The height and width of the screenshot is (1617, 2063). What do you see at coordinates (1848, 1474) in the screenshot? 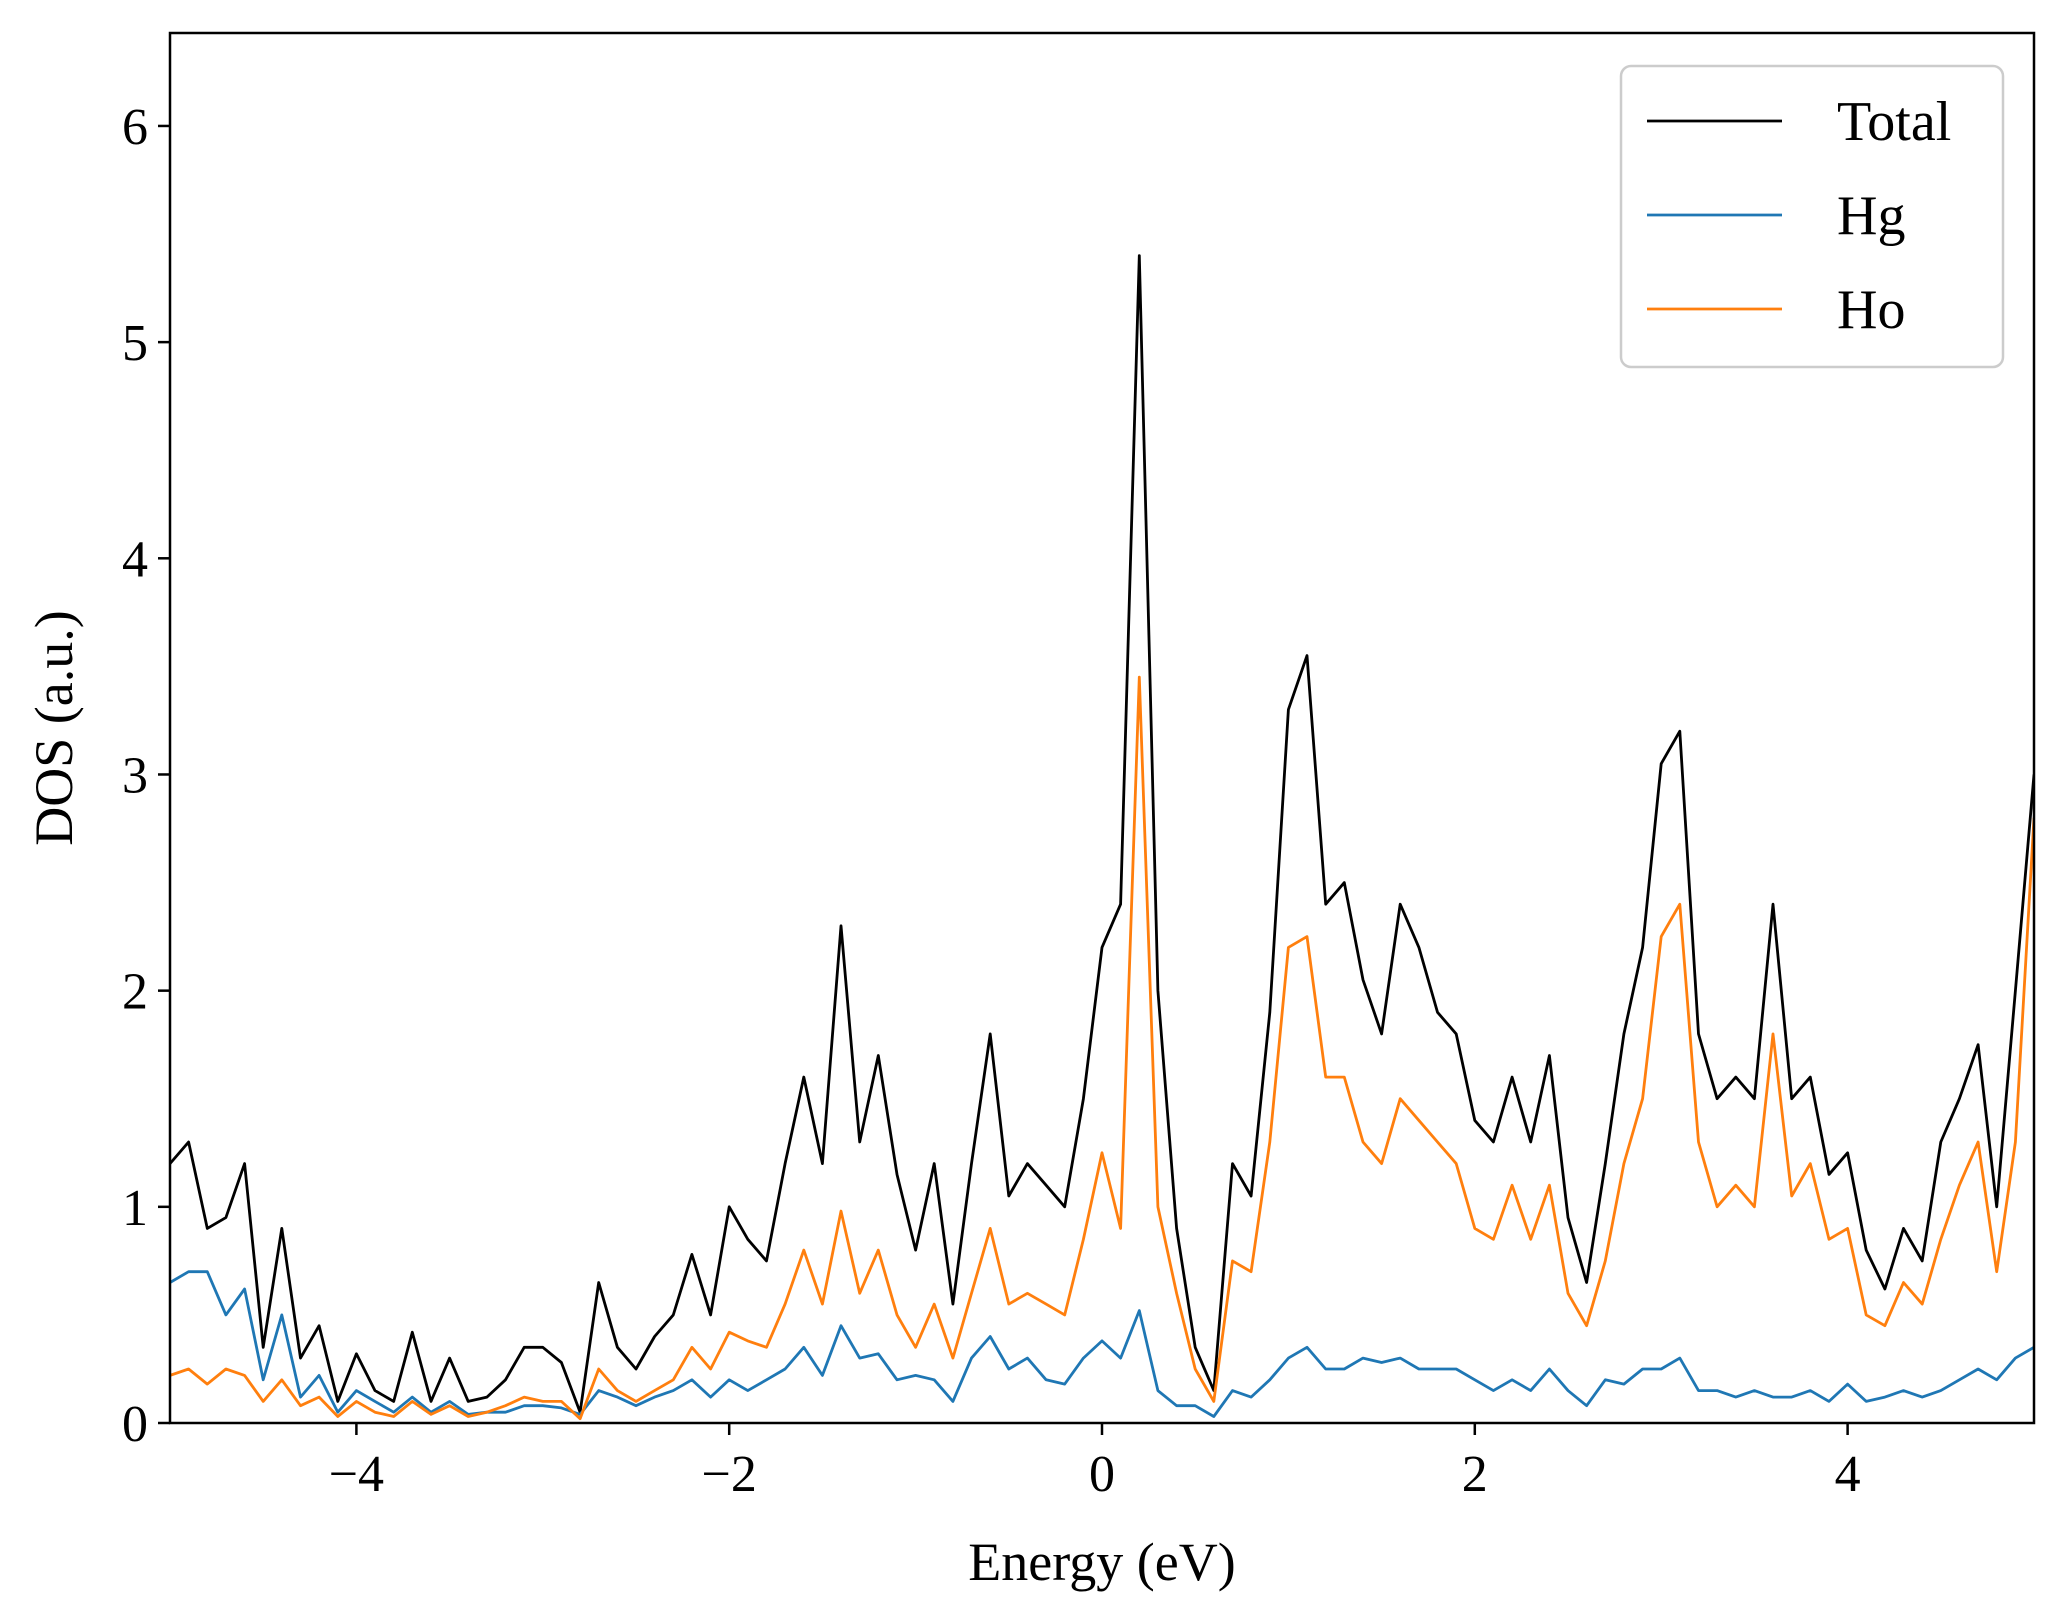
I see `x-tick-label: 4` at bounding box center [1848, 1474].